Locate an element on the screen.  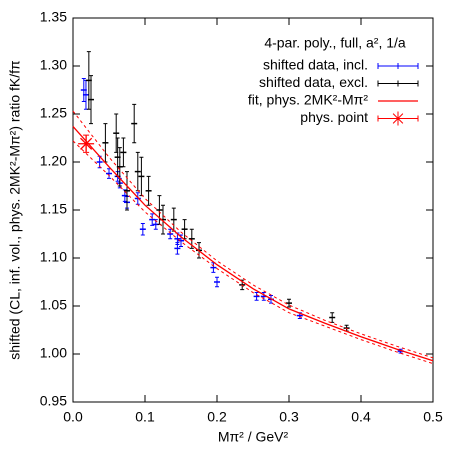
legend-label: shifted data, excl. is located at coordinates (313, 82).